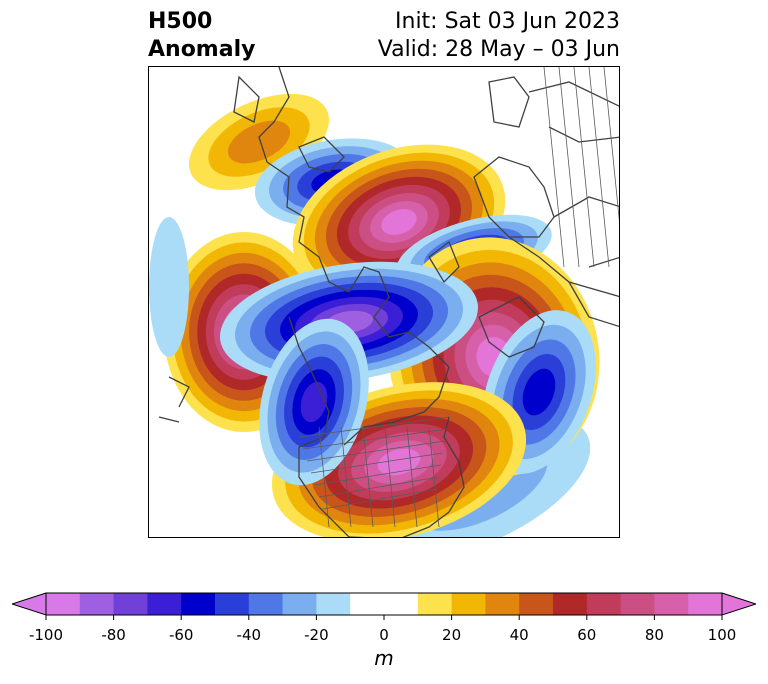  What do you see at coordinates (201, 36) in the screenshot?
I see `map-title-left: H500 Anomaly` at bounding box center [201, 36].